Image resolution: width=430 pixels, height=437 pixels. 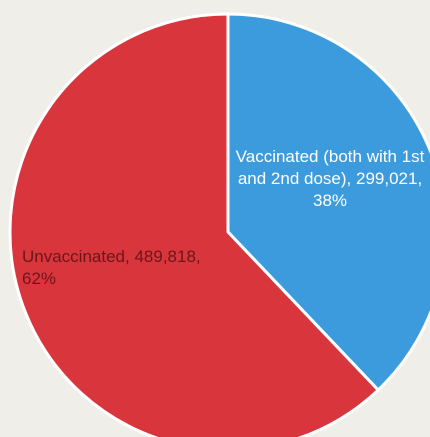 What do you see at coordinates (39, 278) in the screenshot?
I see `percent-label: 62%` at bounding box center [39, 278].